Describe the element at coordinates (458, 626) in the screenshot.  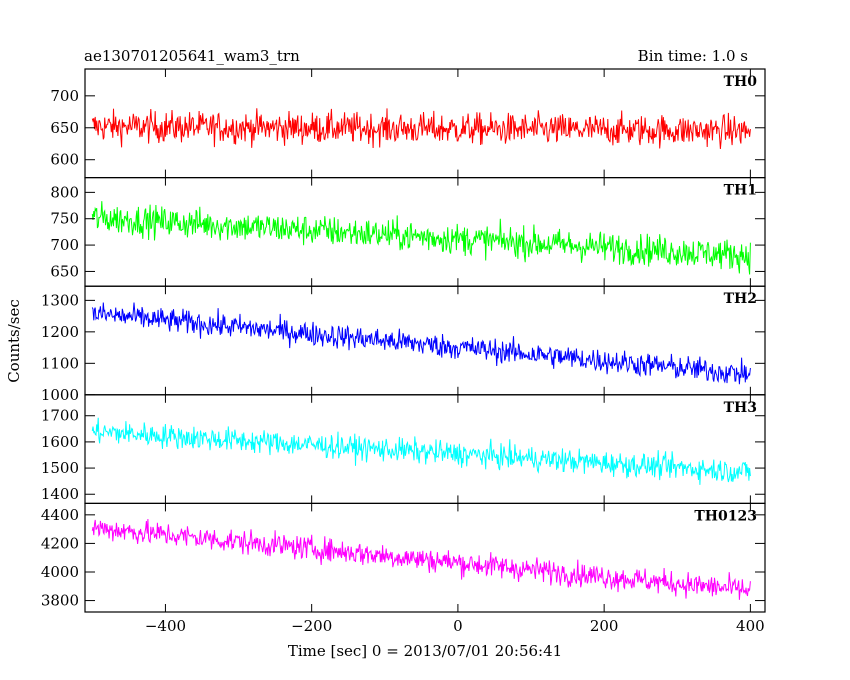
I see `x-tick-label: 0` at that location.